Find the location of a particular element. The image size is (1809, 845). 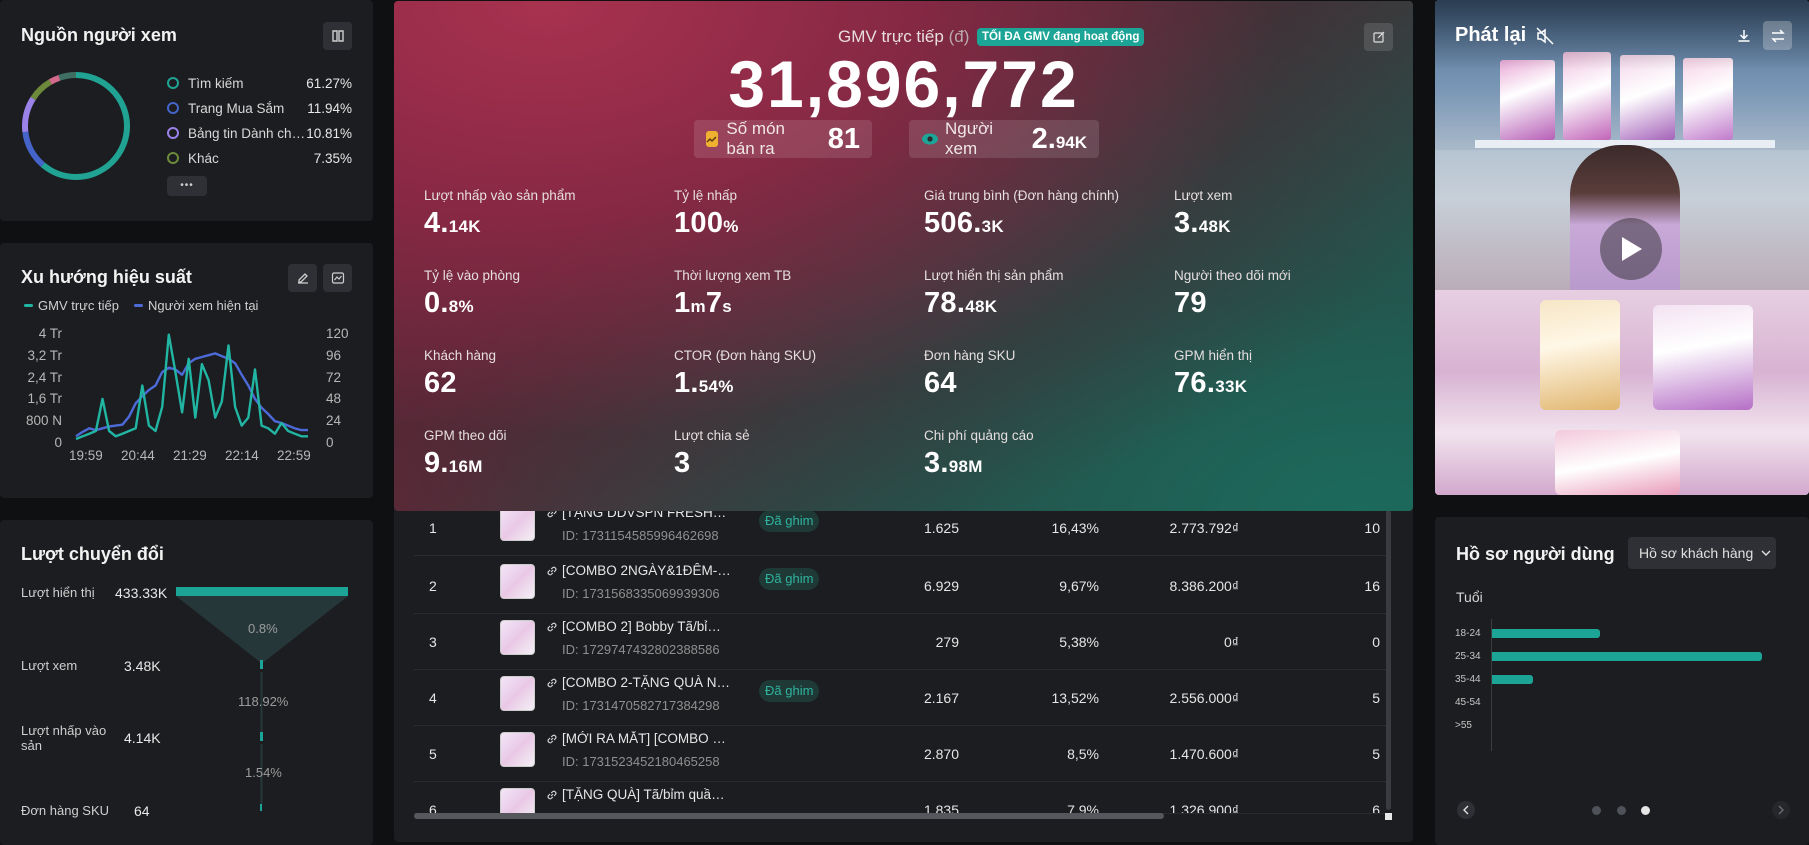

metric-item: Chi phí quảng cáo 3.98M is located at coordinates (1044, 454).